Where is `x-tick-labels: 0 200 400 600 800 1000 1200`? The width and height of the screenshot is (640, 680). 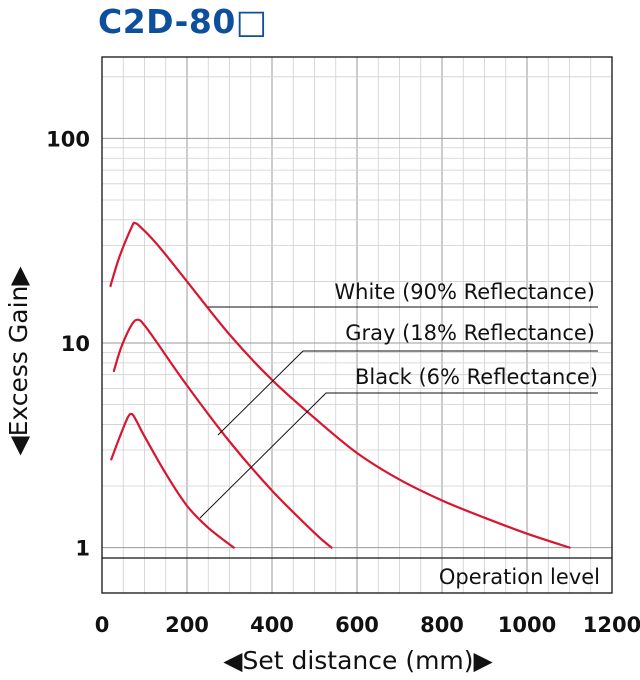 x-tick-labels: 0 200 400 600 800 1000 1200 is located at coordinates (367, 625).